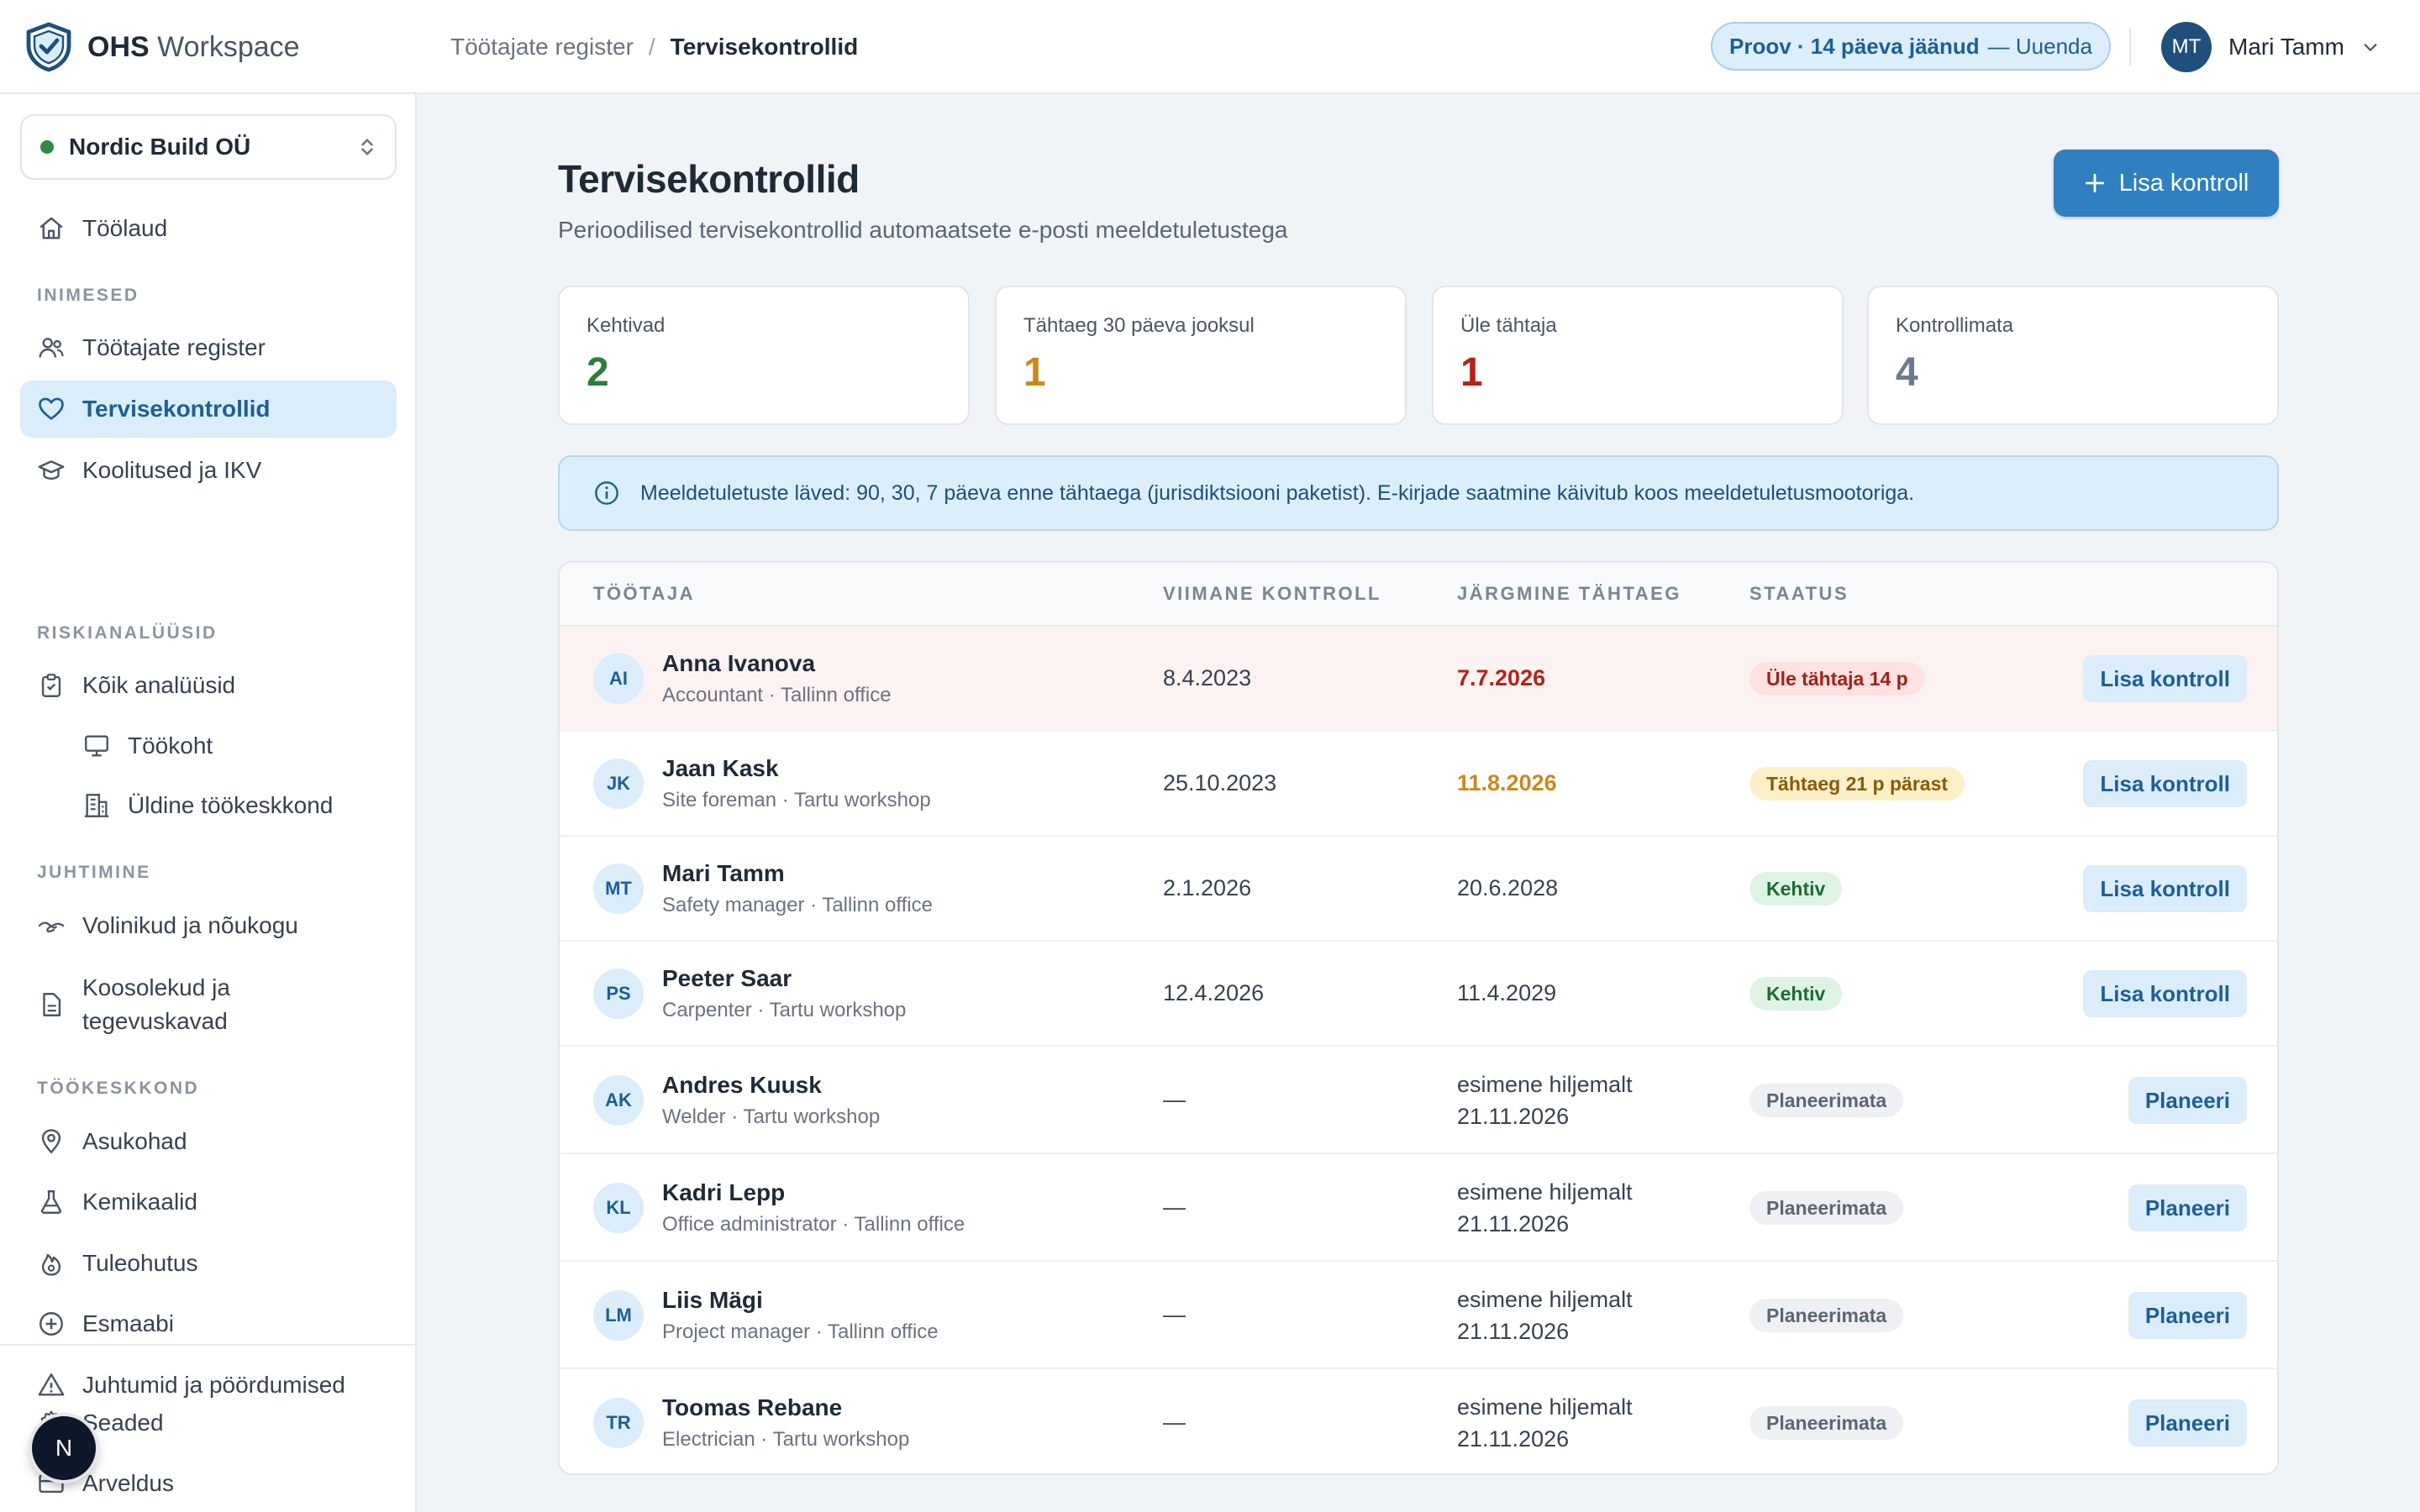  I want to click on stat-card-overdue: Üle tähtaja 1, so click(1638, 355).